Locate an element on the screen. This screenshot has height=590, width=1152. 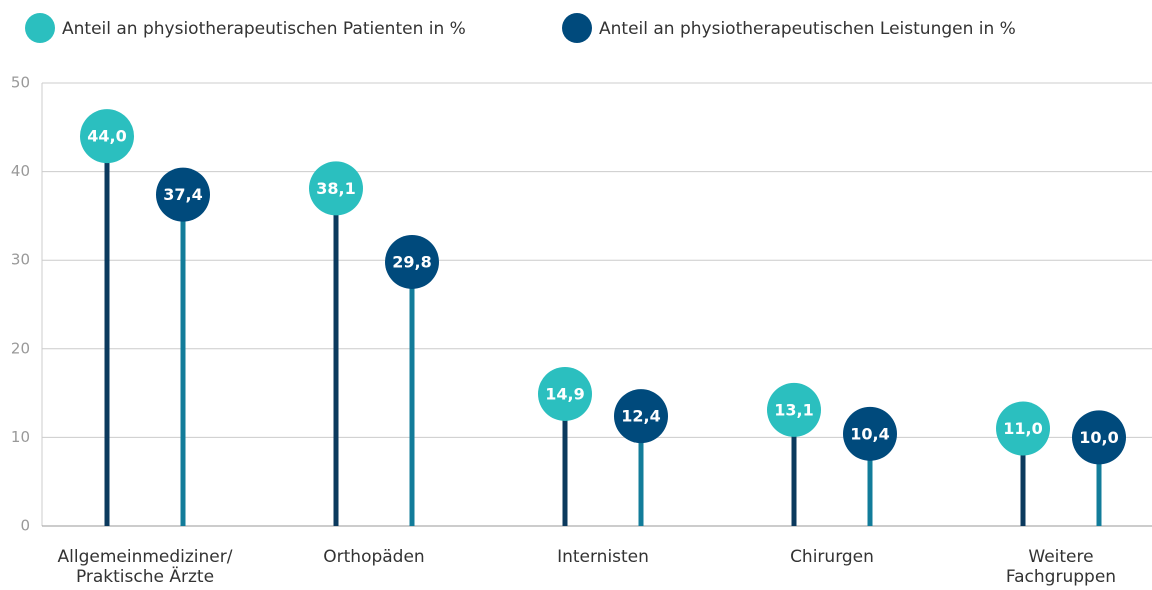
value-label: 14,9 is located at coordinates (564, 393).